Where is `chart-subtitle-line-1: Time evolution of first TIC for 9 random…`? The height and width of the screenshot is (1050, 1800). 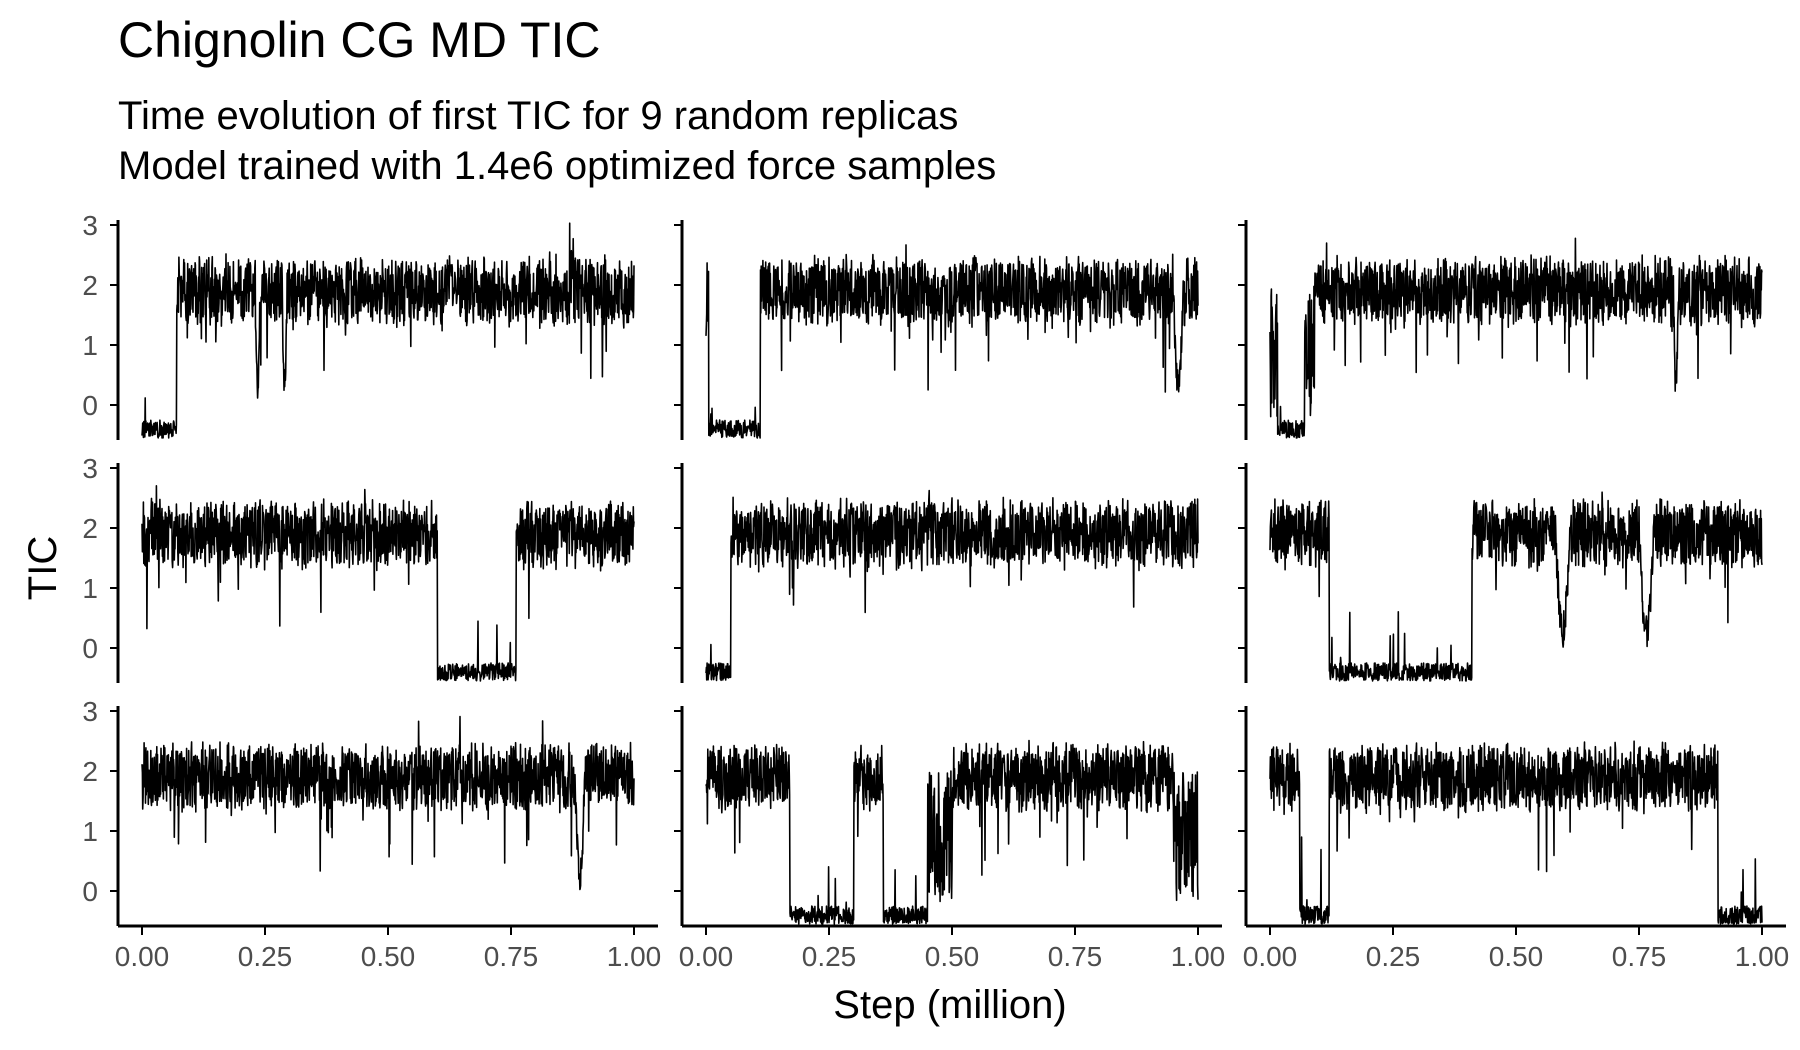
chart-subtitle-line-1: Time evolution of first TIC for 9 random… is located at coordinates (538, 116).